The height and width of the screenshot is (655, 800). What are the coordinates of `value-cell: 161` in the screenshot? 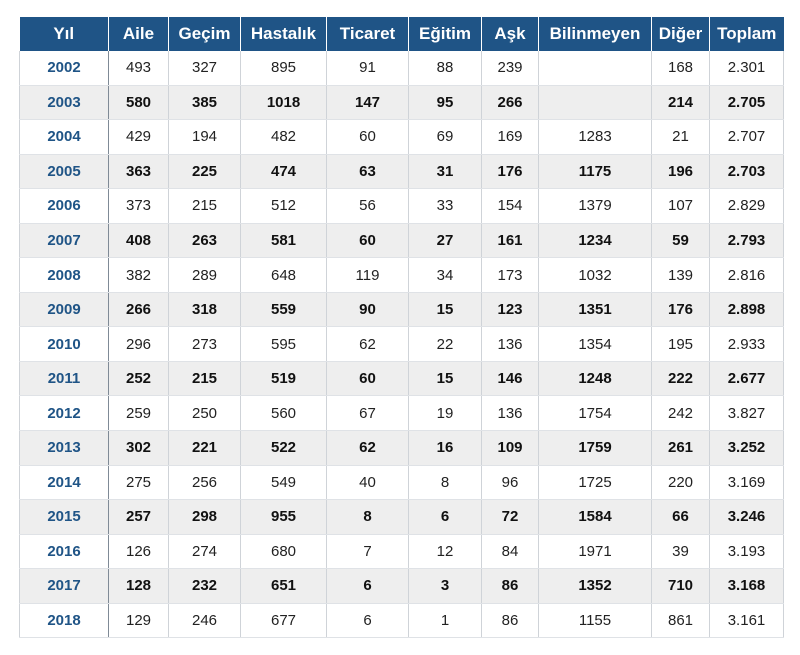 It's located at (510, 241).